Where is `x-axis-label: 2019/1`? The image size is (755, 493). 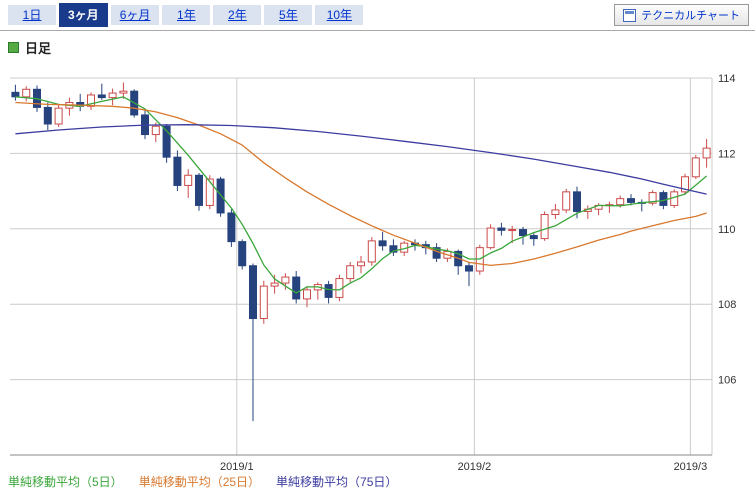
x-axis-label: 2019/1 is located at coordinates (237, 466).